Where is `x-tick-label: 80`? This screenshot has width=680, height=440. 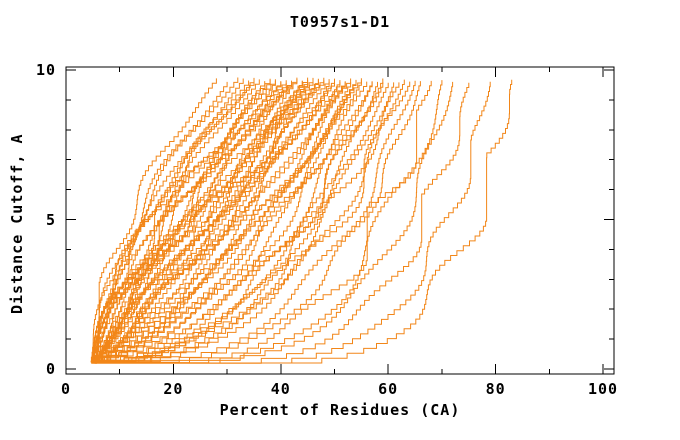 x-tick-label: 80 is located at coordinates (495, 389).